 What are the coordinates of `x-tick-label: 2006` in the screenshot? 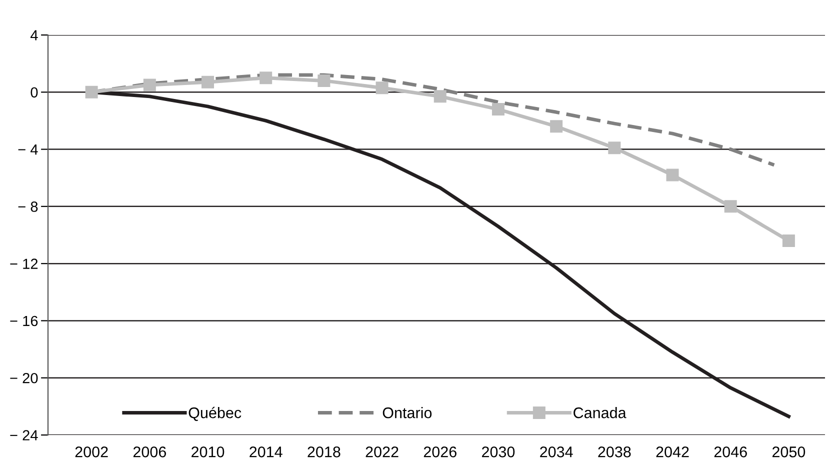 It's located at (149, 452).